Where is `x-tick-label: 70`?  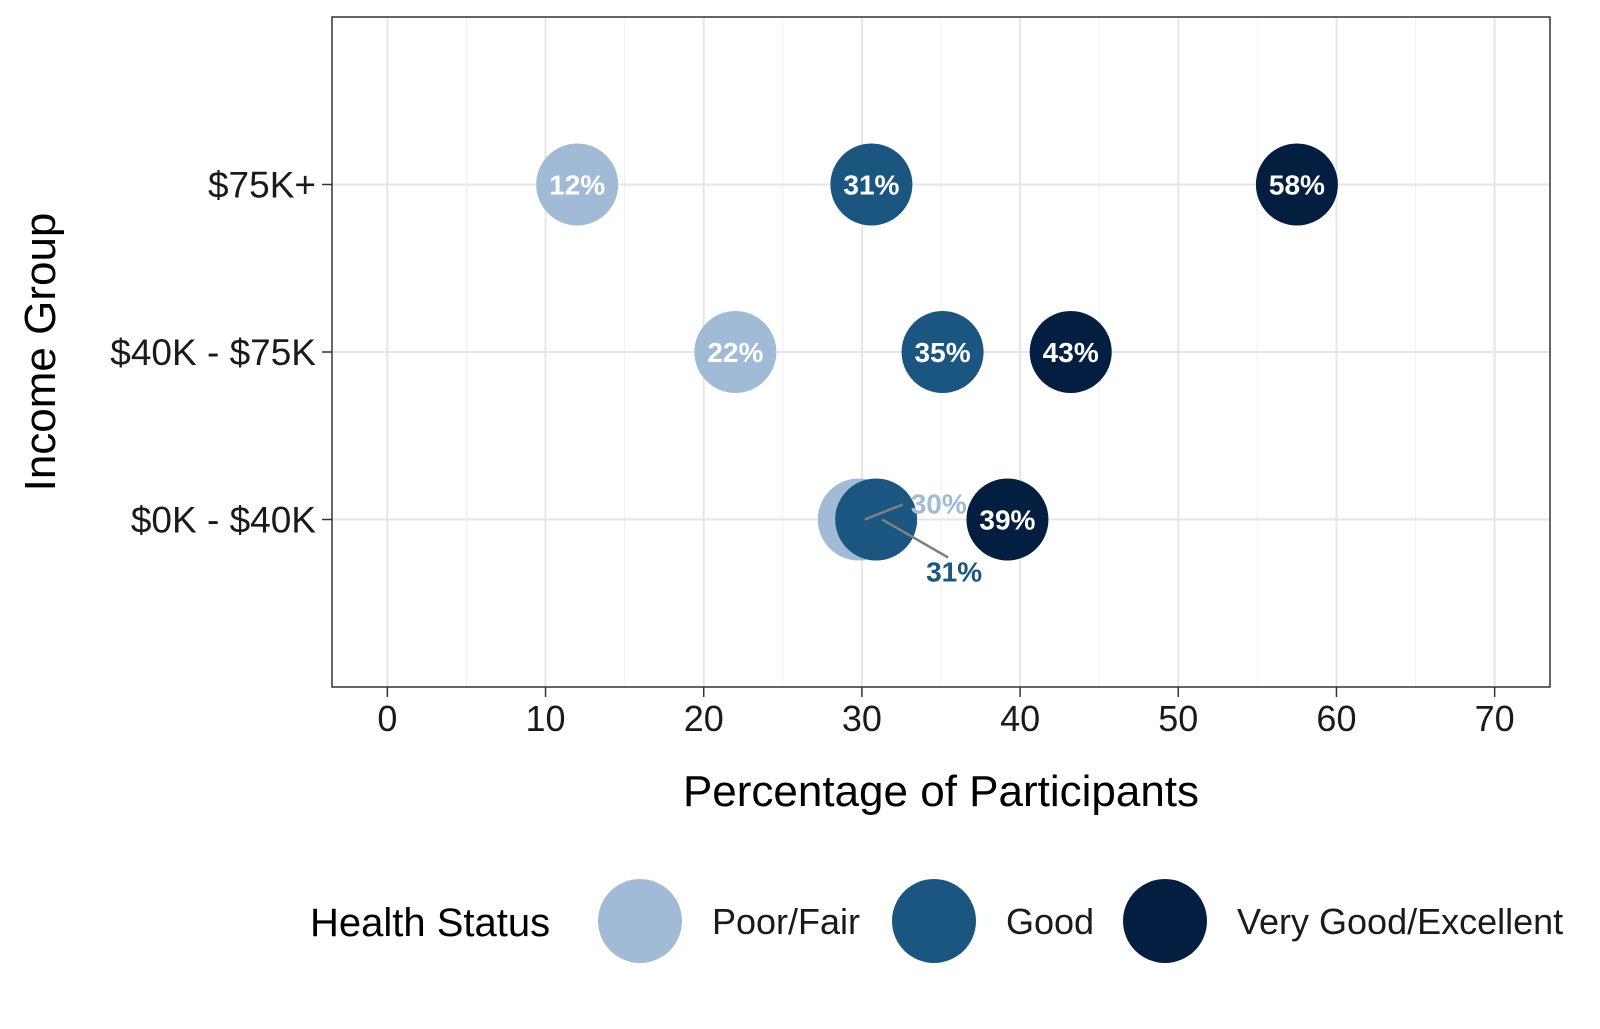 x-tick-label: 70 is located at coordinates (1495, 718).